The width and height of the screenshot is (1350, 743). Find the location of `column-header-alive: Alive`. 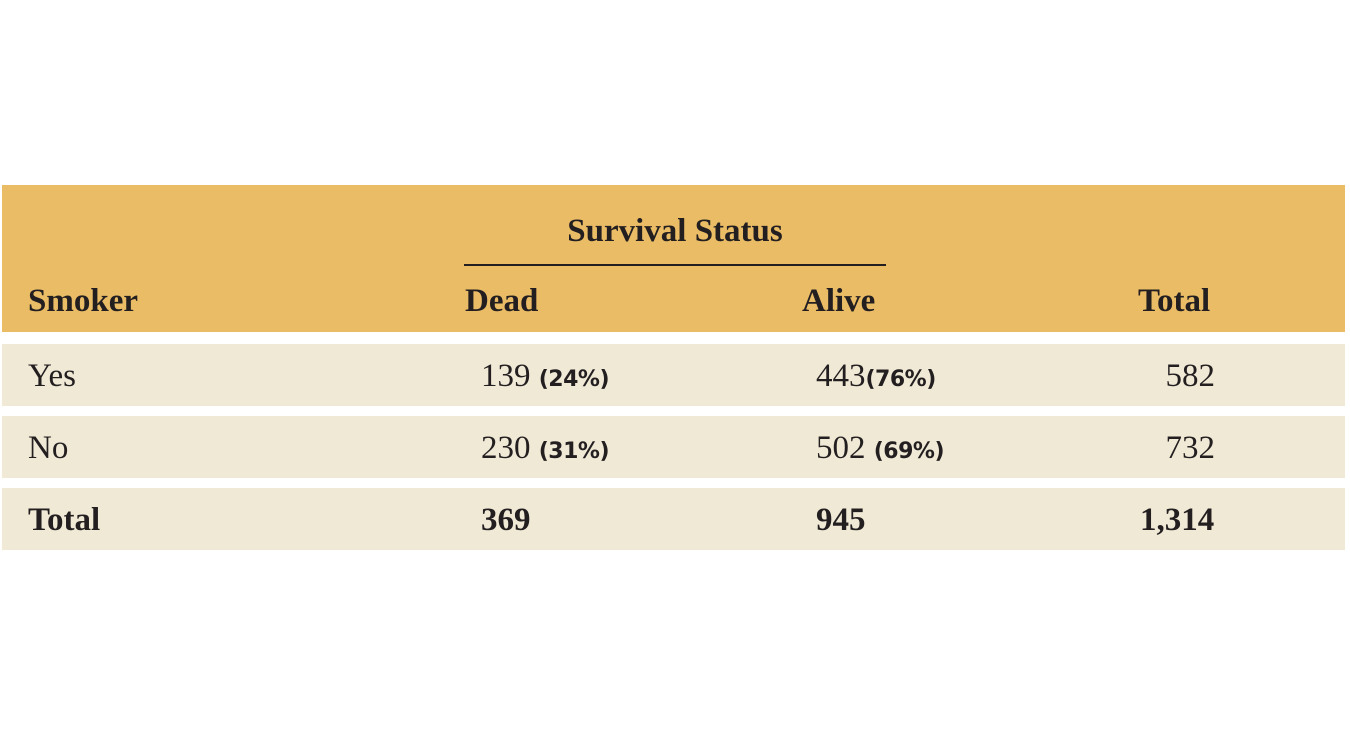

column-header-alive: Alive is located at coordinates (839, 301).